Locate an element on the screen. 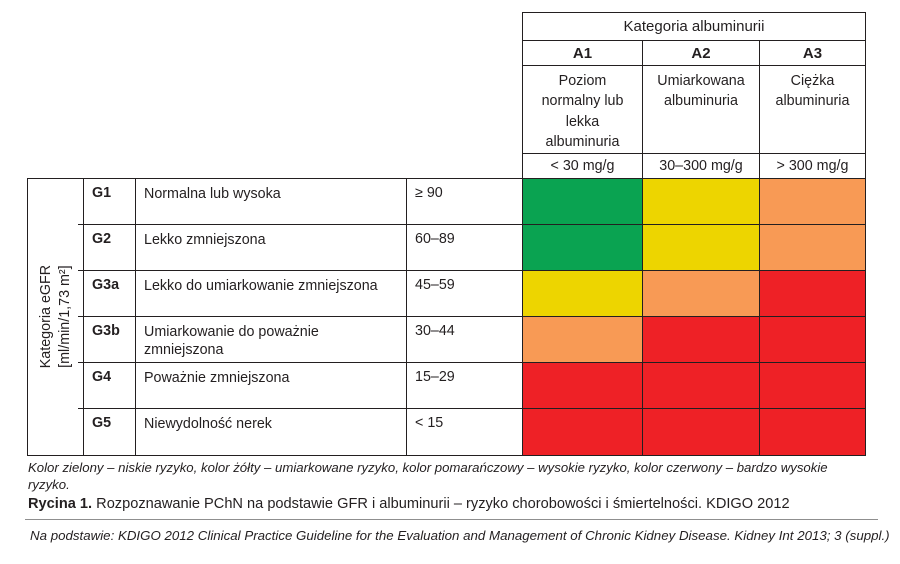  gfr-range-g3a: 45–59 is located at coordinates (464, 293).